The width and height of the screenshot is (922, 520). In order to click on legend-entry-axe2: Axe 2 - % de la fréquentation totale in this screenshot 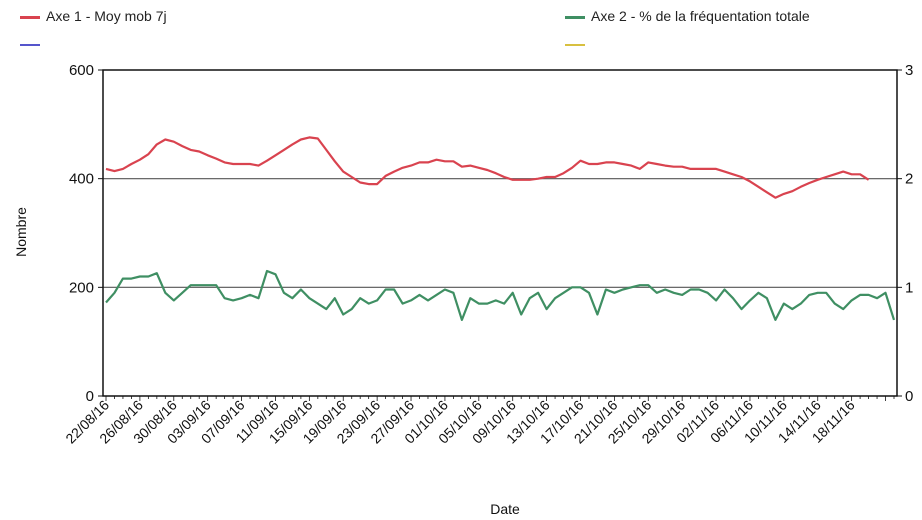, I will do `click(687, 16)`.